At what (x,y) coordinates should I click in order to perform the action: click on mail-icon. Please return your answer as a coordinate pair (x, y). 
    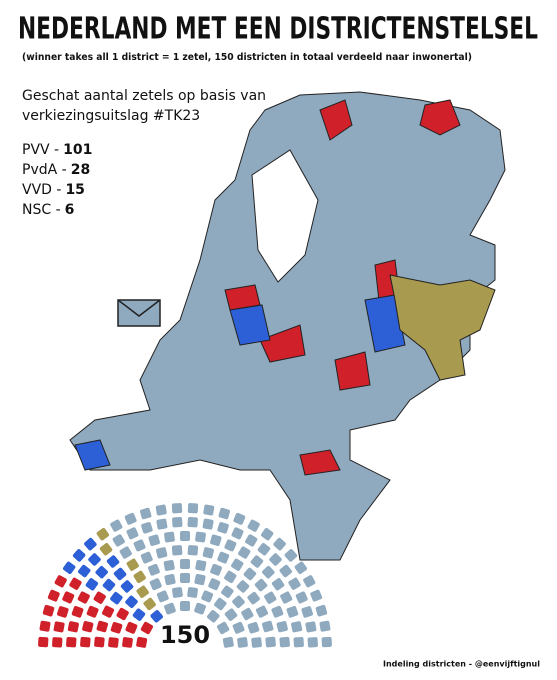
    Looking at the image, I should click on (139, 313).